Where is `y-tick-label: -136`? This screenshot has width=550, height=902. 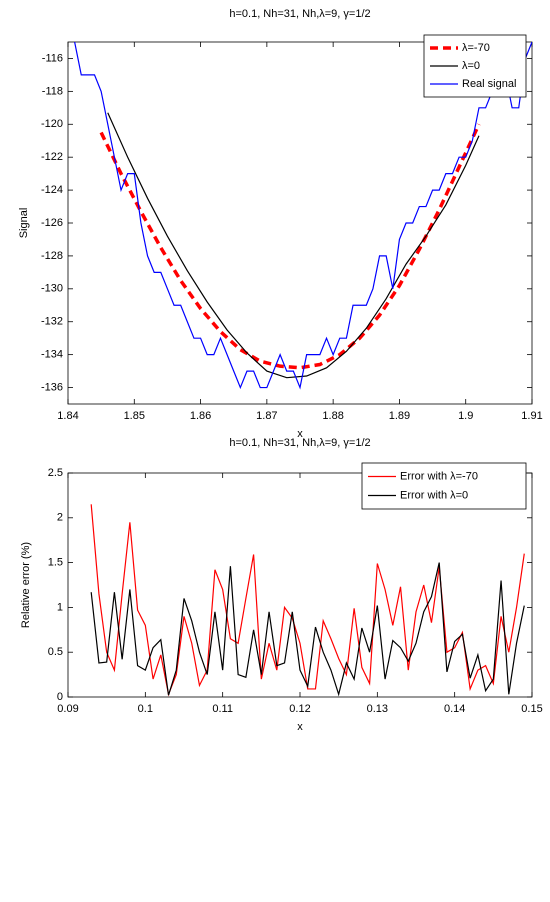
y-tick-label: -136 is located at coordinates (52, 387).